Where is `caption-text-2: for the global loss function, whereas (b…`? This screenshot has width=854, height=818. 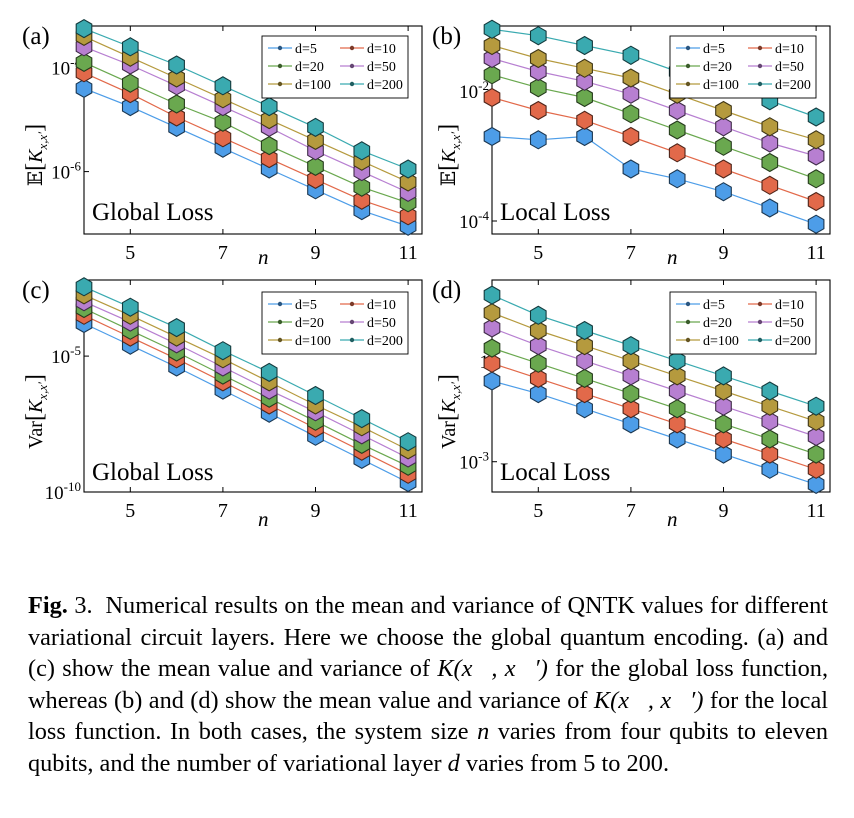
caption-text-2: for the global loss function, whereas (b… is located at coordinates (428, 684).